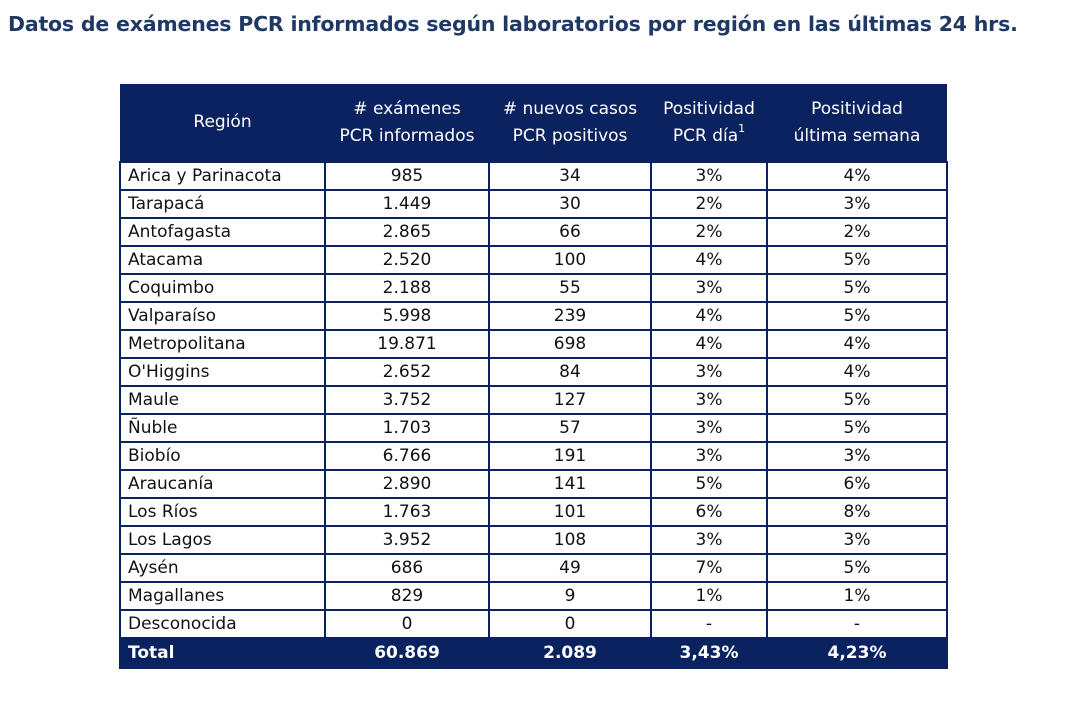  Describe the element at coordinates (857, 484) in the screenshot. I see `cell-pos-week: 6%` at that location.